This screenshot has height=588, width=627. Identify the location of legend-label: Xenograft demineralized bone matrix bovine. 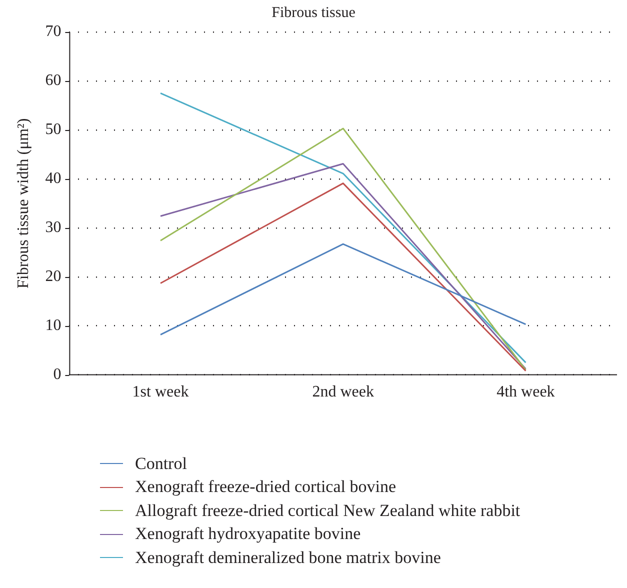
(288, 558).